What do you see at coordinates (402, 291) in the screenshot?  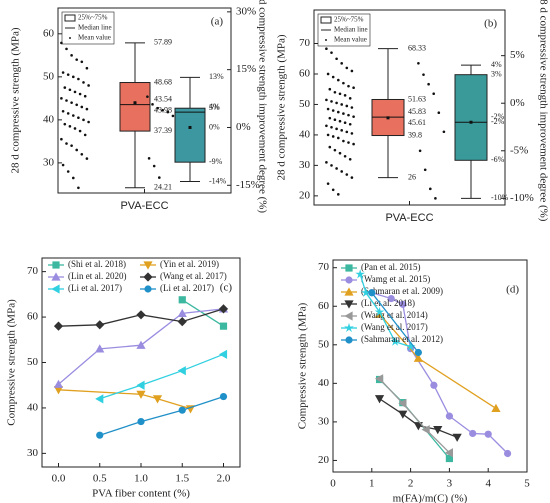 I see `legend-label: (Sahmaran et al. 2009)` at bounding box center [402, 291].